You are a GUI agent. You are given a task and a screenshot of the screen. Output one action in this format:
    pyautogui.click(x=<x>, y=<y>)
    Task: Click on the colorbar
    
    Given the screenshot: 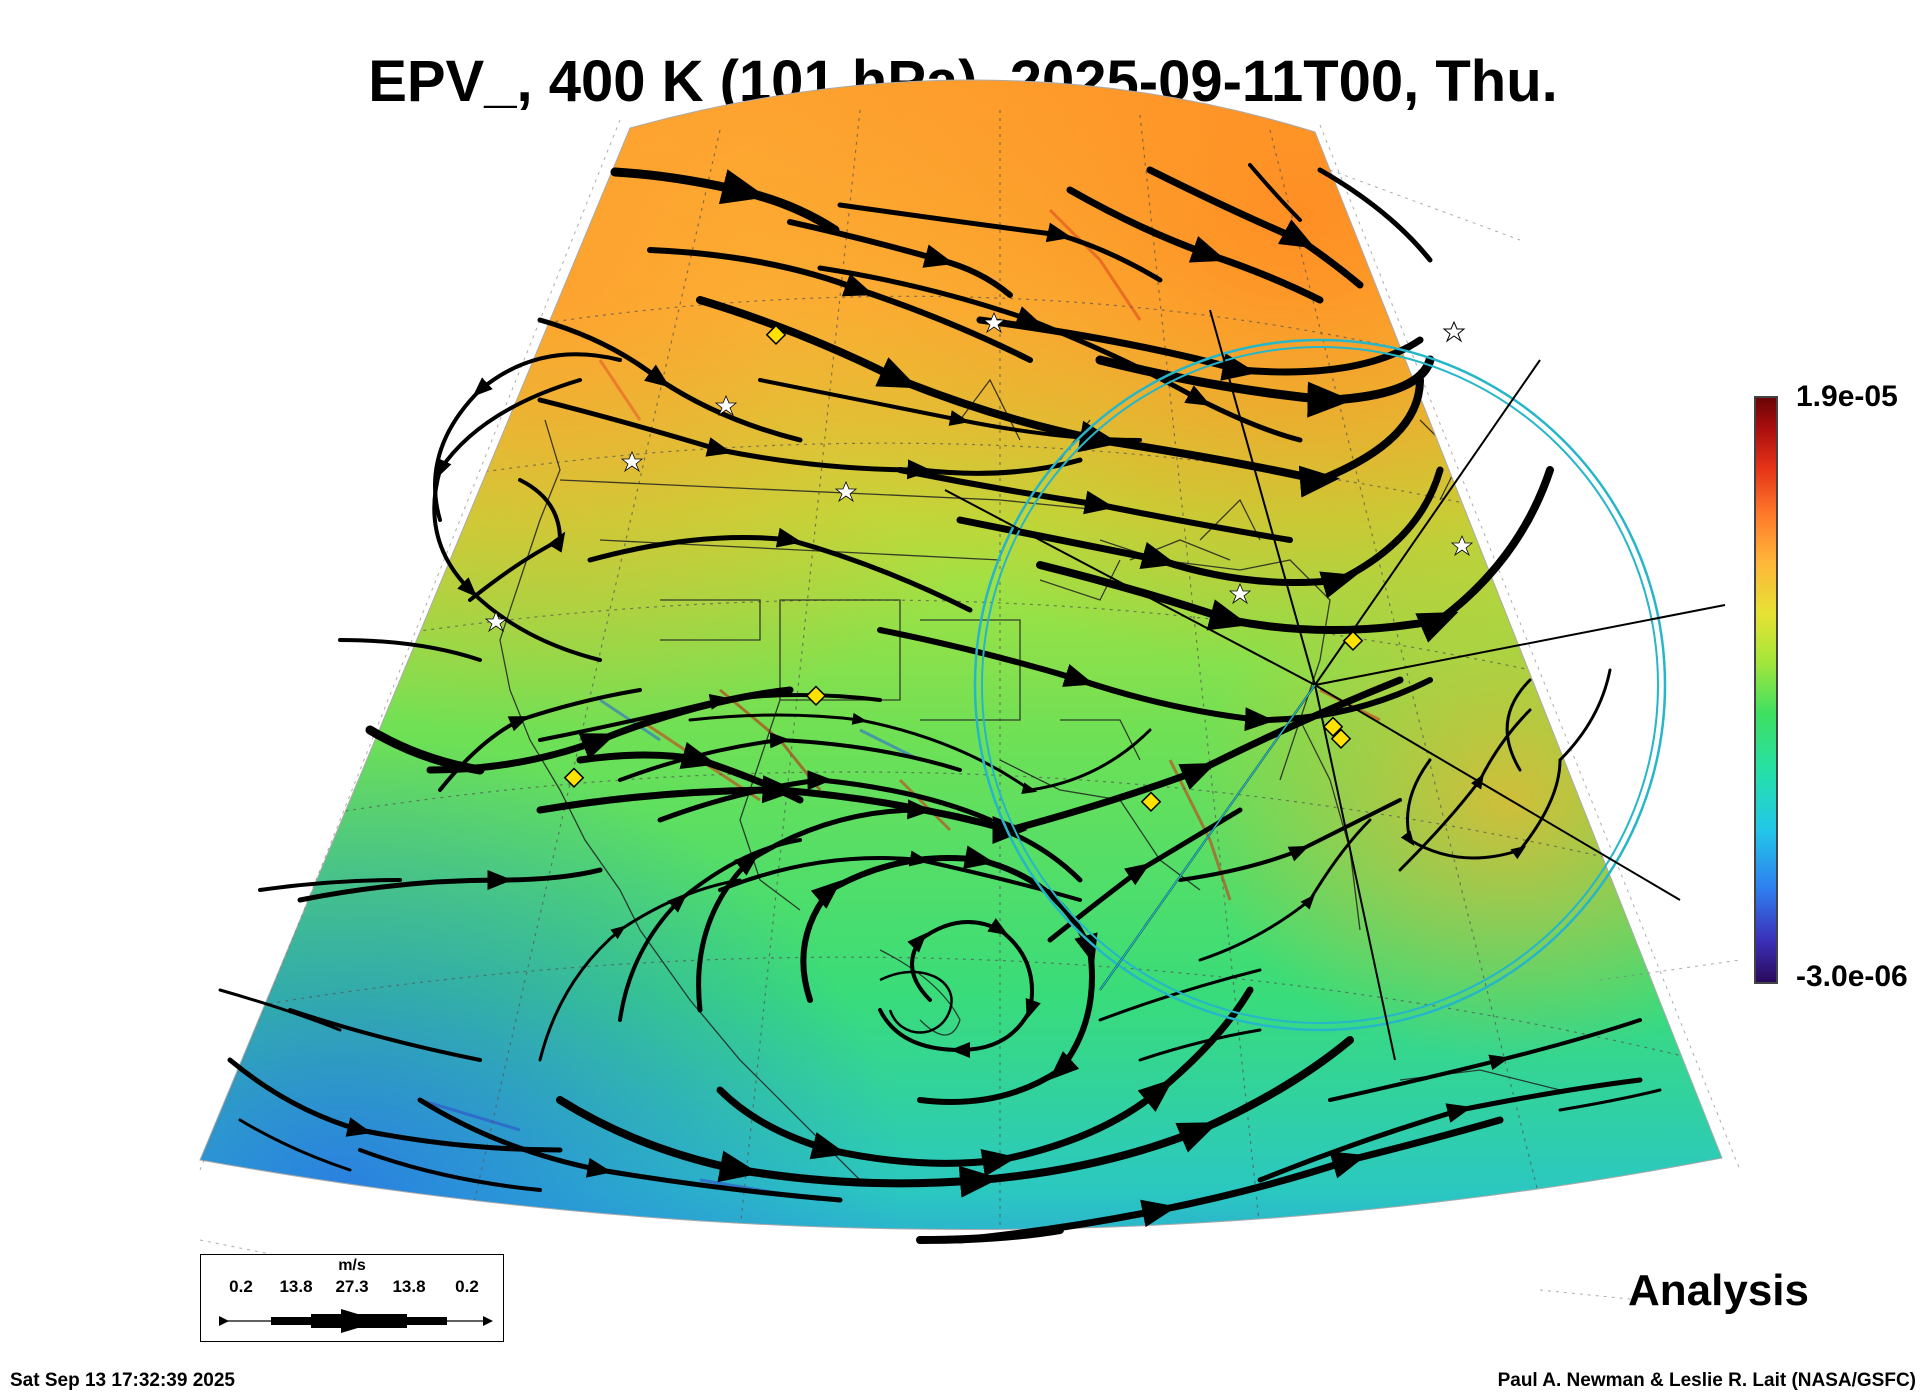 What is the action you would take?
    pyautogui.click(x=1766, y=690)
    